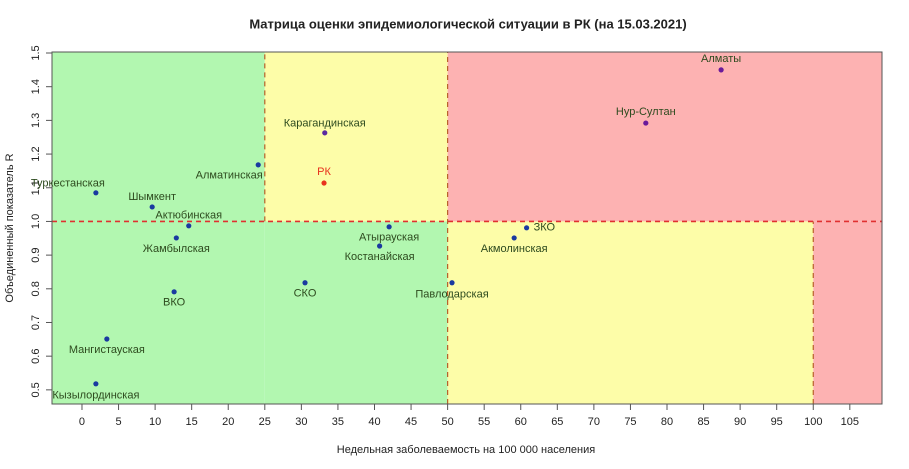  Describe the element at coordinates (630, 422) in the screenshot. I see `x-tick-label: 75` at that location.